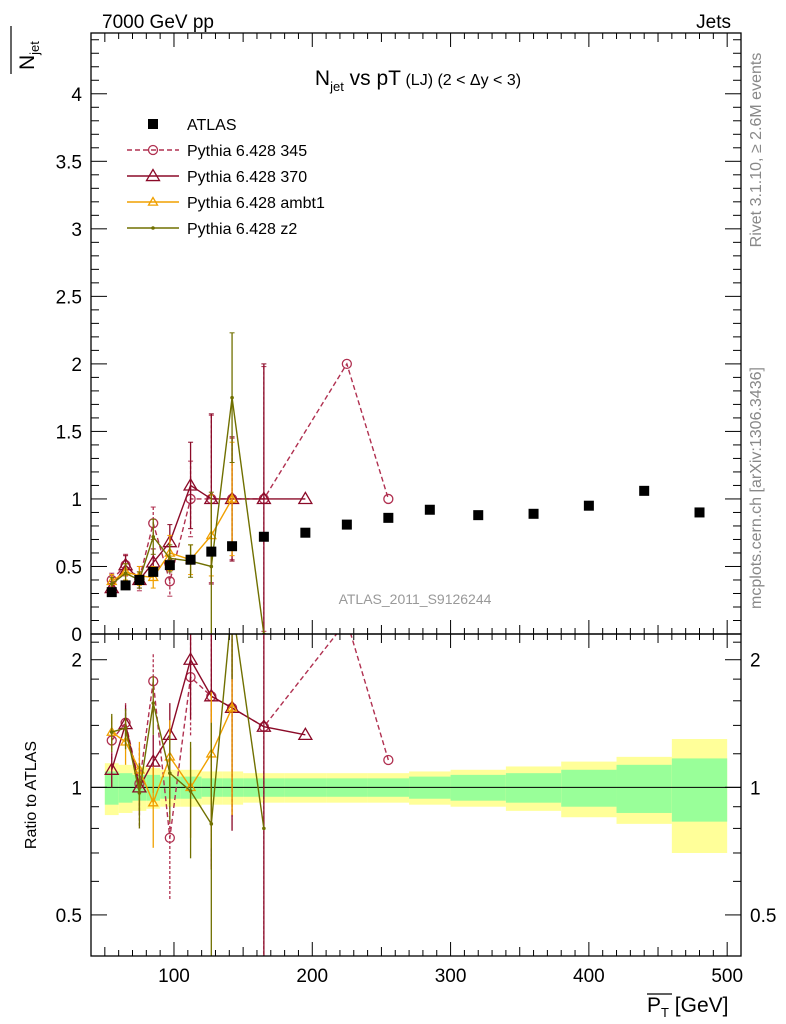  I want to click on ratio-tick-label-right: 2, so click(755, 661).